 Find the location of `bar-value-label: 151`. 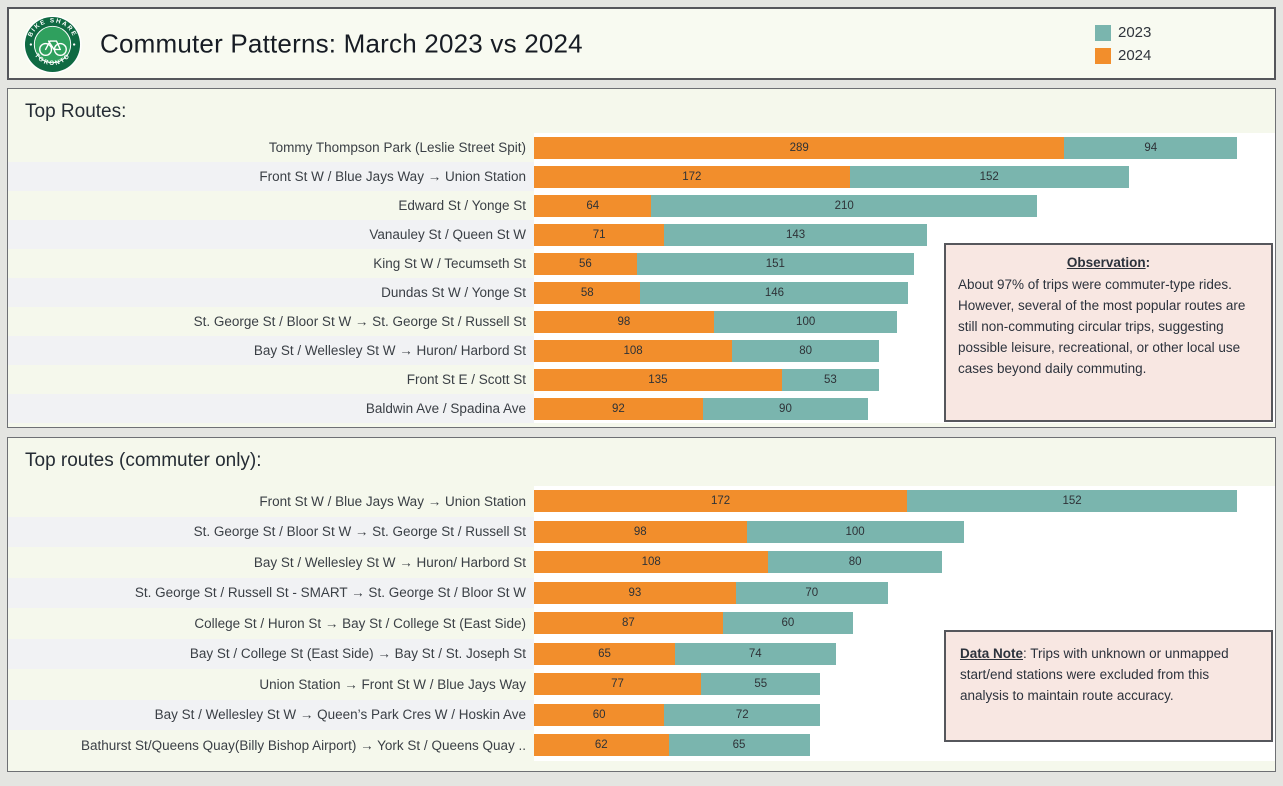

bar-value-label: 151 is located at coordinates (775, 263).